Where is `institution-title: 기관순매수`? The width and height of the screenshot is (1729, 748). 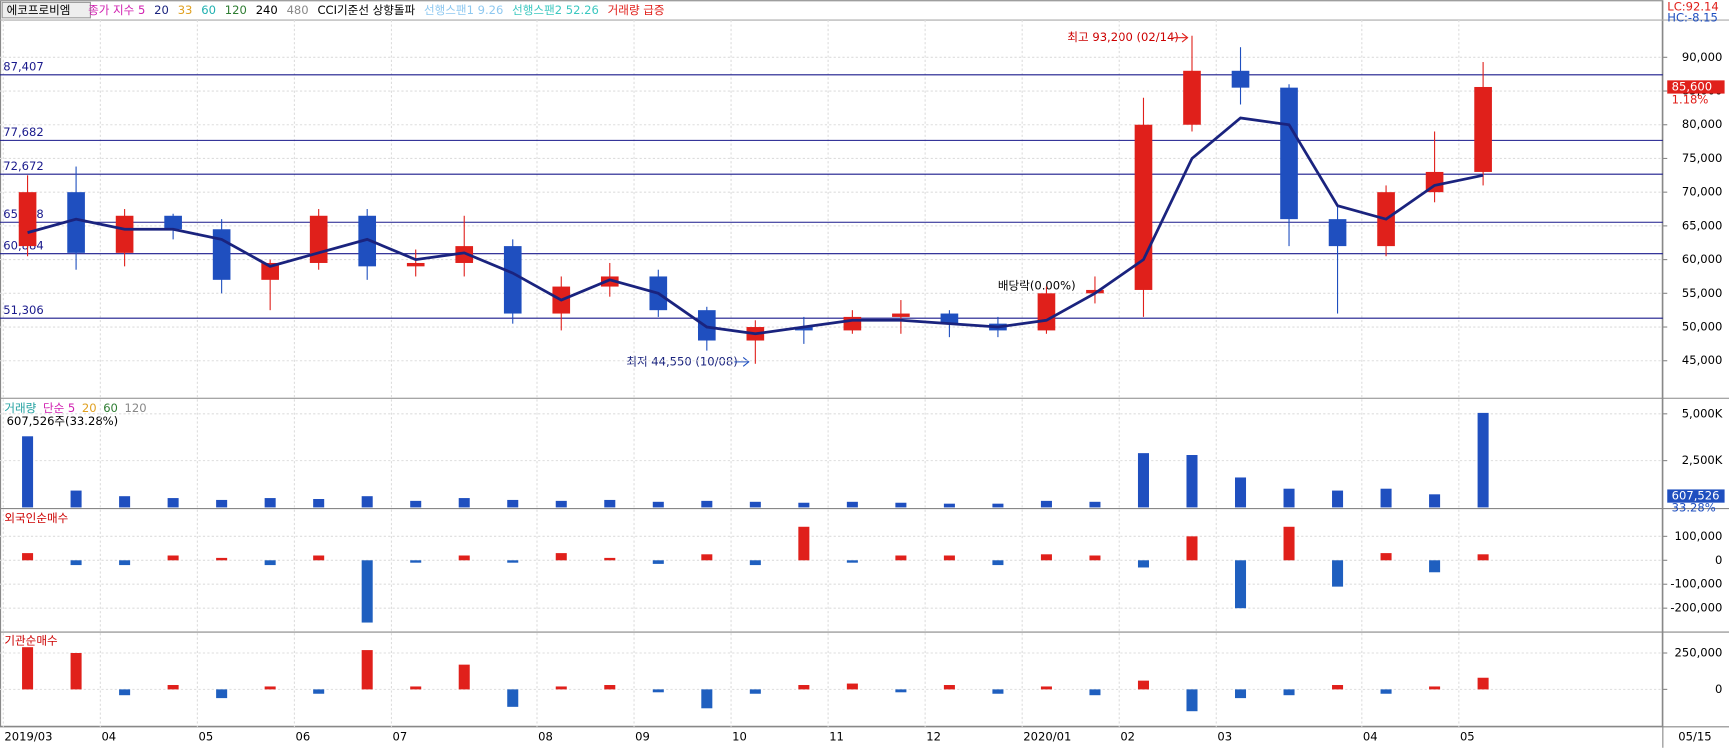 institution-title: 기관순매수 is located at coordinates (31, 640).